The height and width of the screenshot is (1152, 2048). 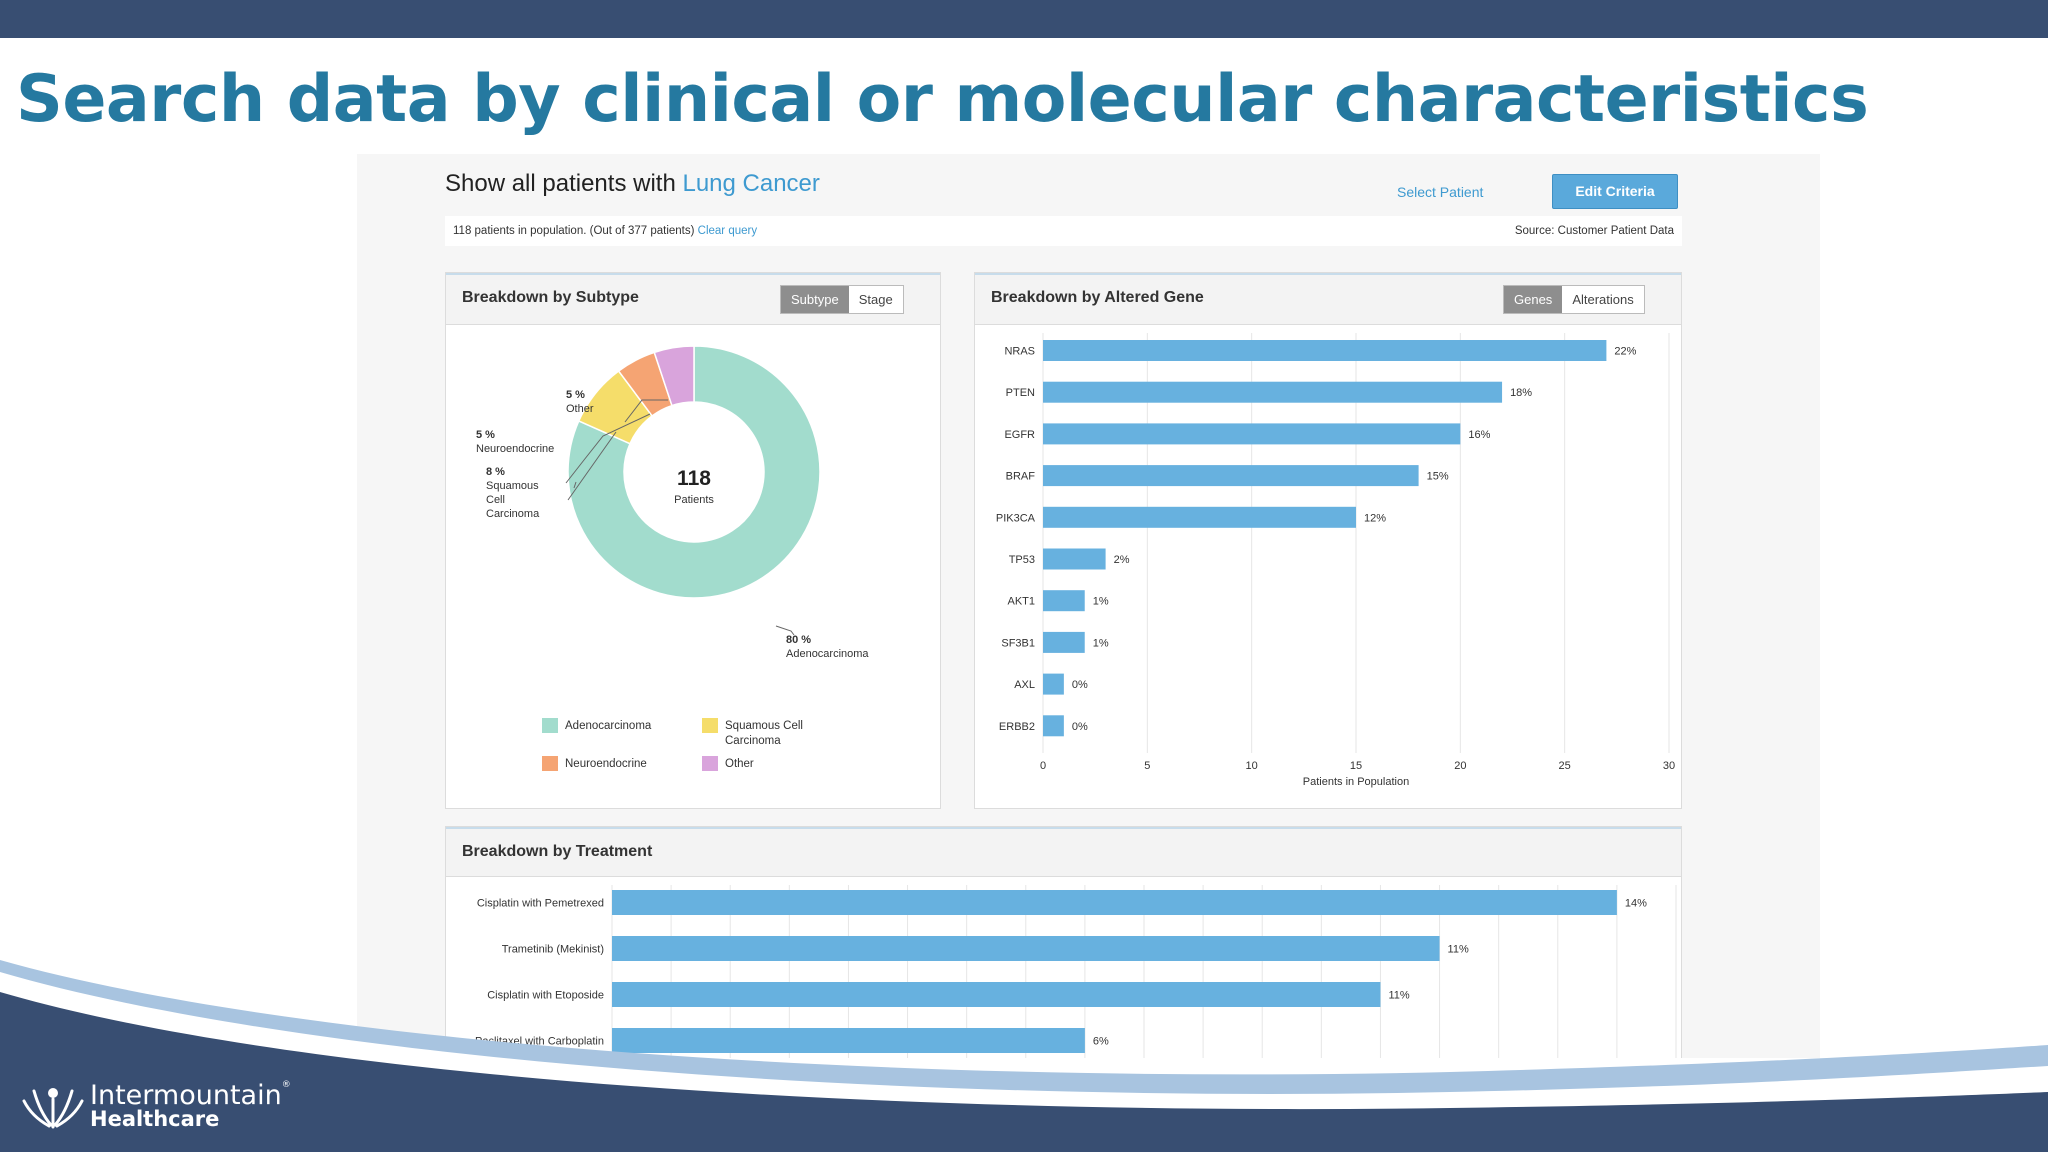 What do you see at coordinates (815, 299) in the screenshot?
I see `toggle-subtype: Subtype` at bounding box center [815, 299].